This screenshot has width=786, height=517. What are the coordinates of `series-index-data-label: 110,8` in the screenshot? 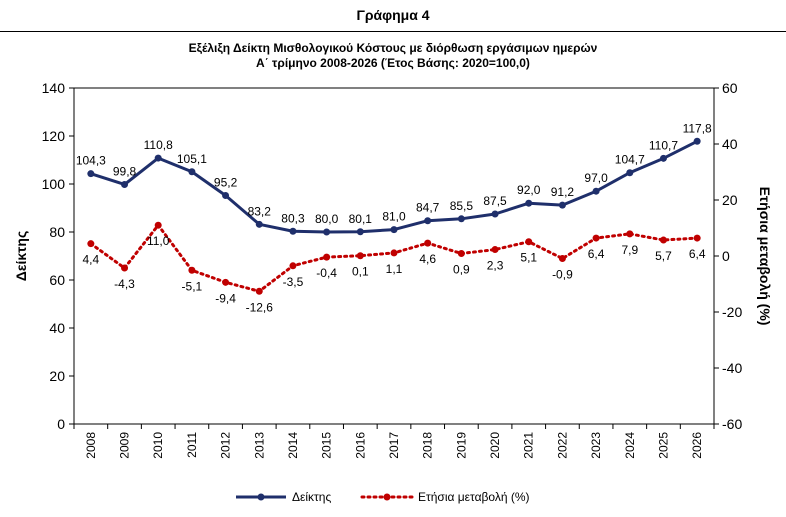 It's located at (158, 145).